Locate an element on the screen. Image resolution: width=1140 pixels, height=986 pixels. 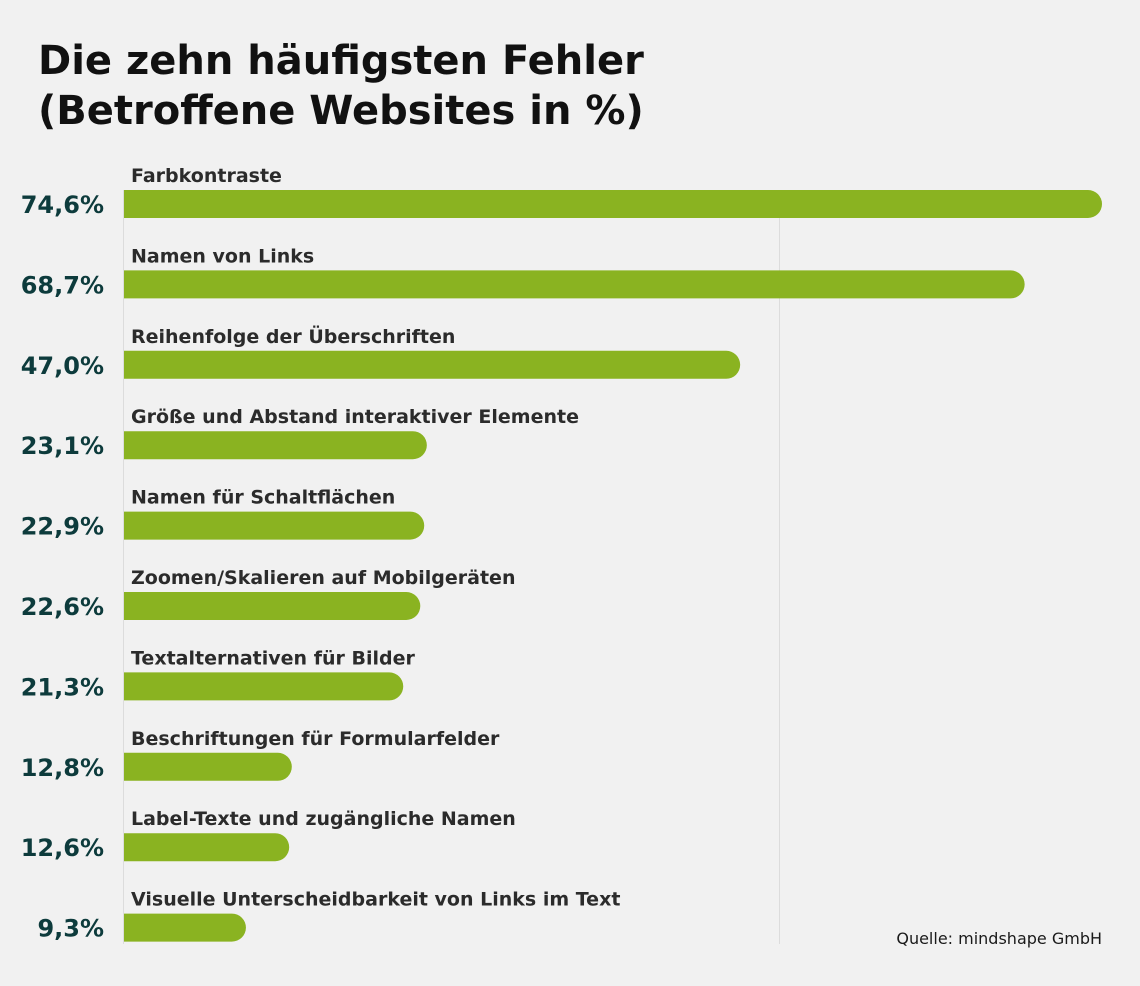
value-label: 22,6% is located at coordinates (62, 607).